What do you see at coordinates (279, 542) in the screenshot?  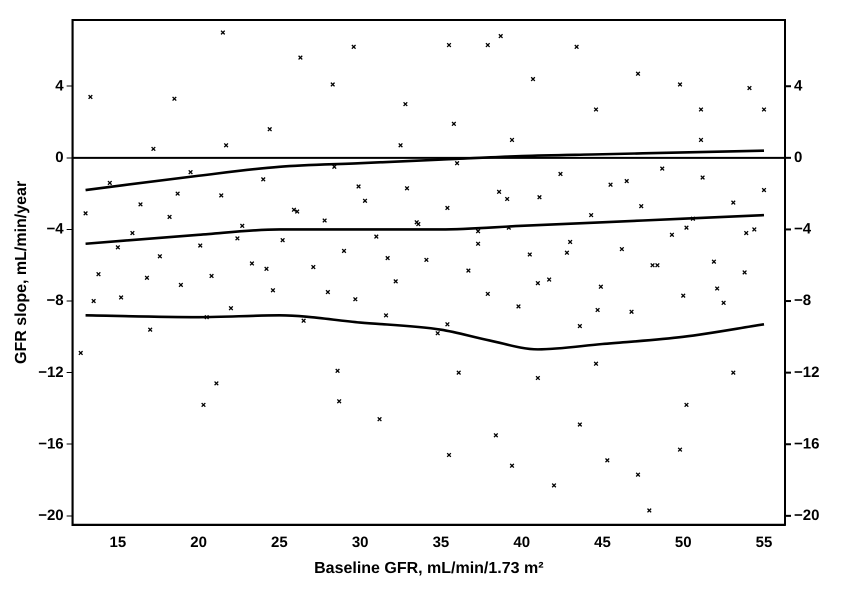 I see `x-tick-label: 25` at bounding box center [279, 542].